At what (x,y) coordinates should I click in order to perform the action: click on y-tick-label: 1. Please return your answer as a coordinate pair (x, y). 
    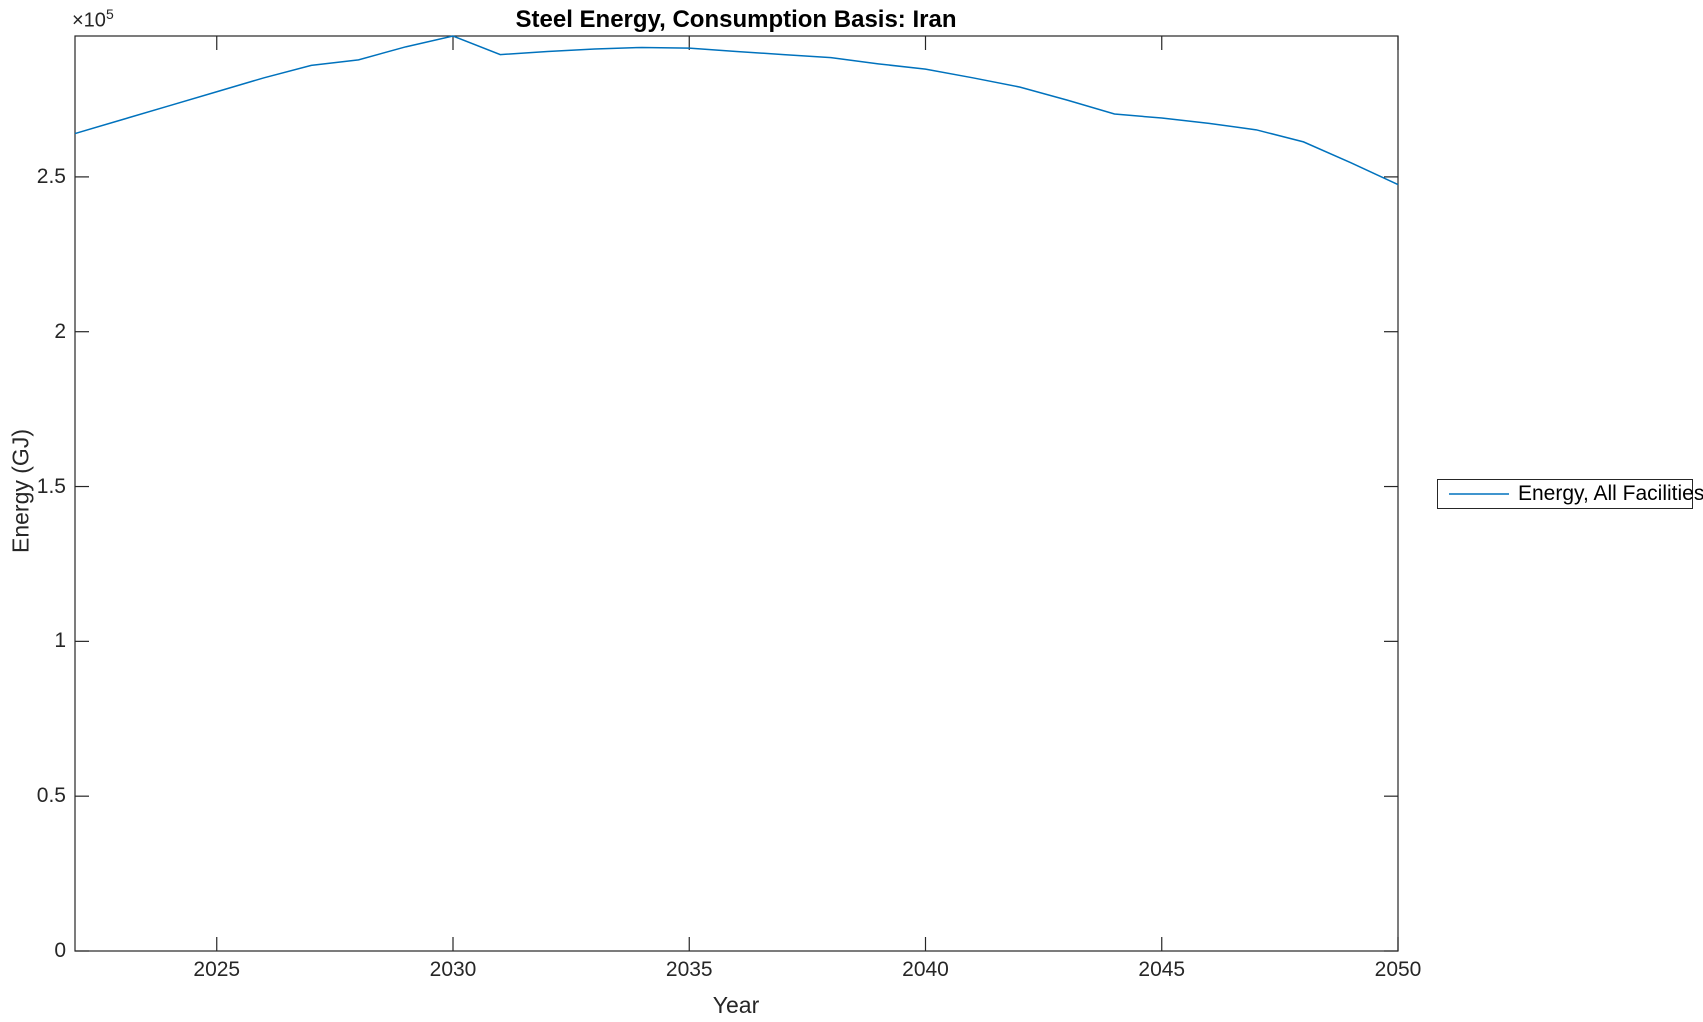
    Looking at the image, I should click on (60, 641).